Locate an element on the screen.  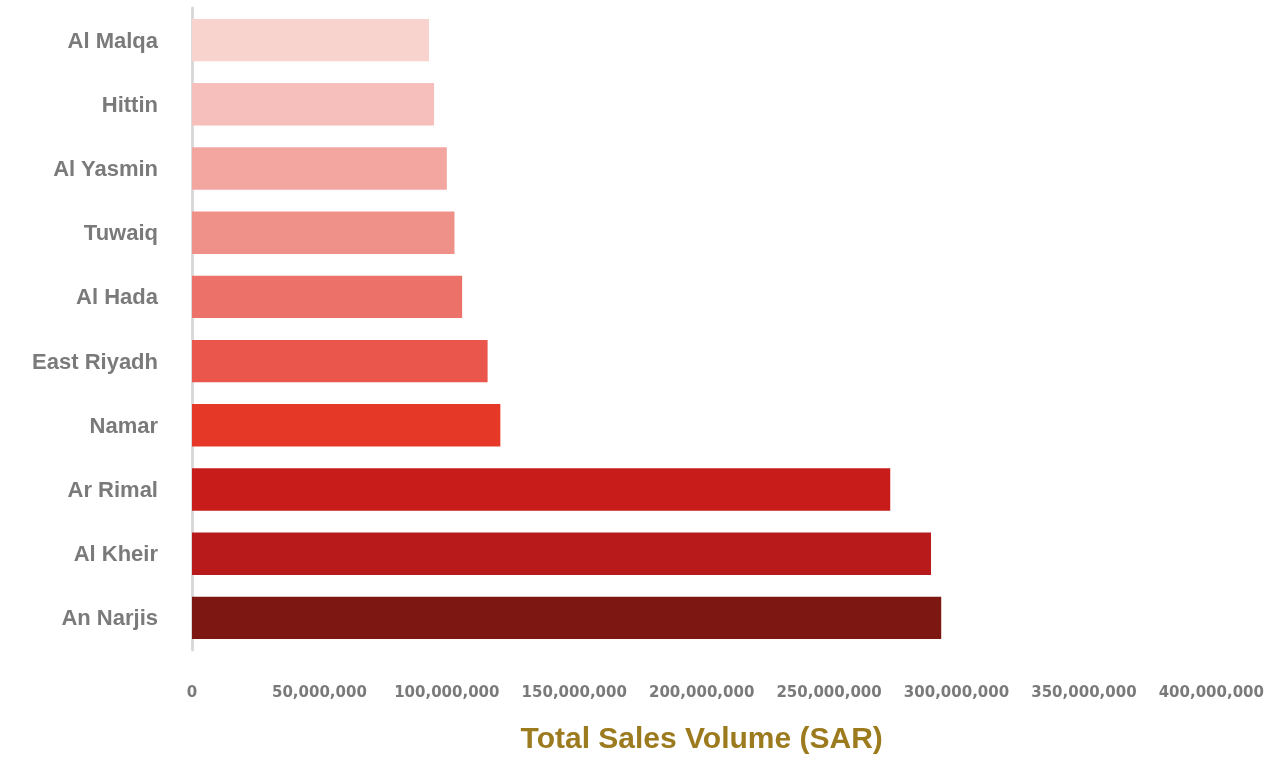
x-tick-label: 50,000,000 is located at coordinates (319, 691).